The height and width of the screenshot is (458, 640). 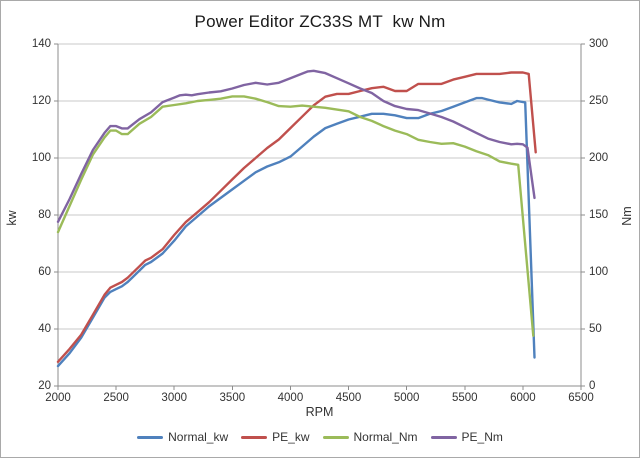 I want to click on legend-item-pe_nm: PE_Nm, so click(x=466, y=437).